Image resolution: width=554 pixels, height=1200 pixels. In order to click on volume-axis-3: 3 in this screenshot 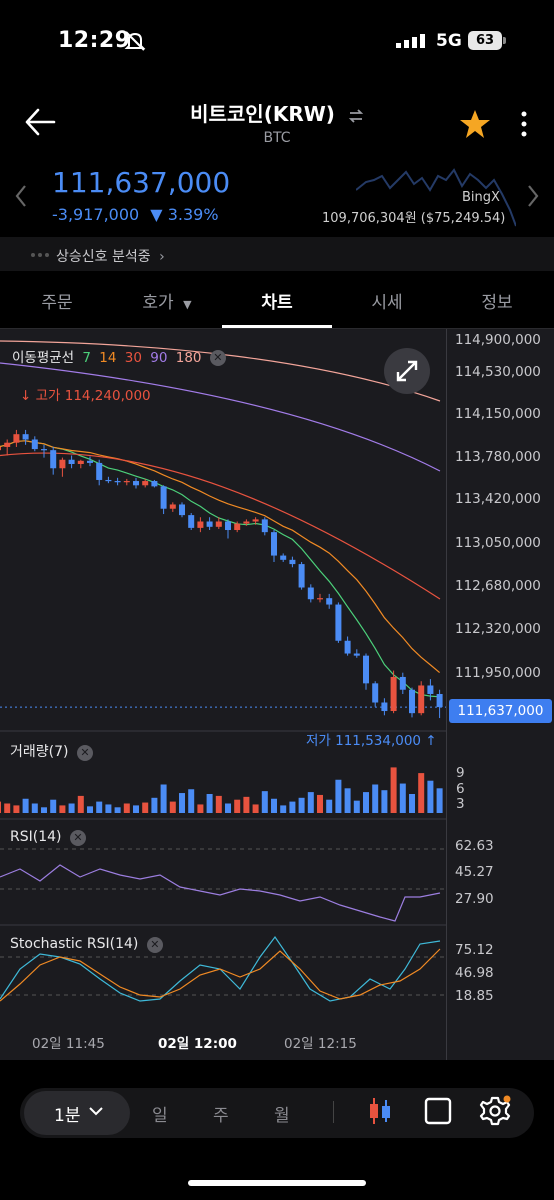, I will do `click(460, 804)`.